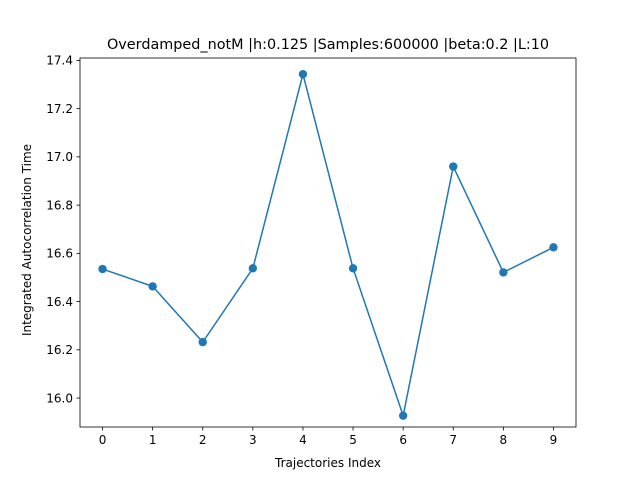 This screenshot has height=480, width=640. What do you see at coordinates (59, 61) in the screenshot?
I see `y-tick-label: 17.4` at bounding box center [59, 61].